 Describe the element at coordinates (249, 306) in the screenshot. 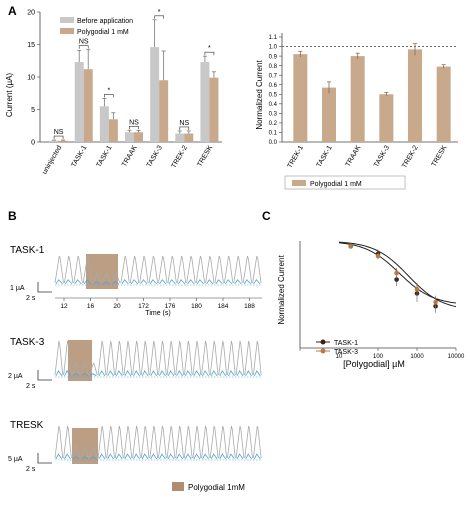

I see `time-tick-label: 188` at that location.